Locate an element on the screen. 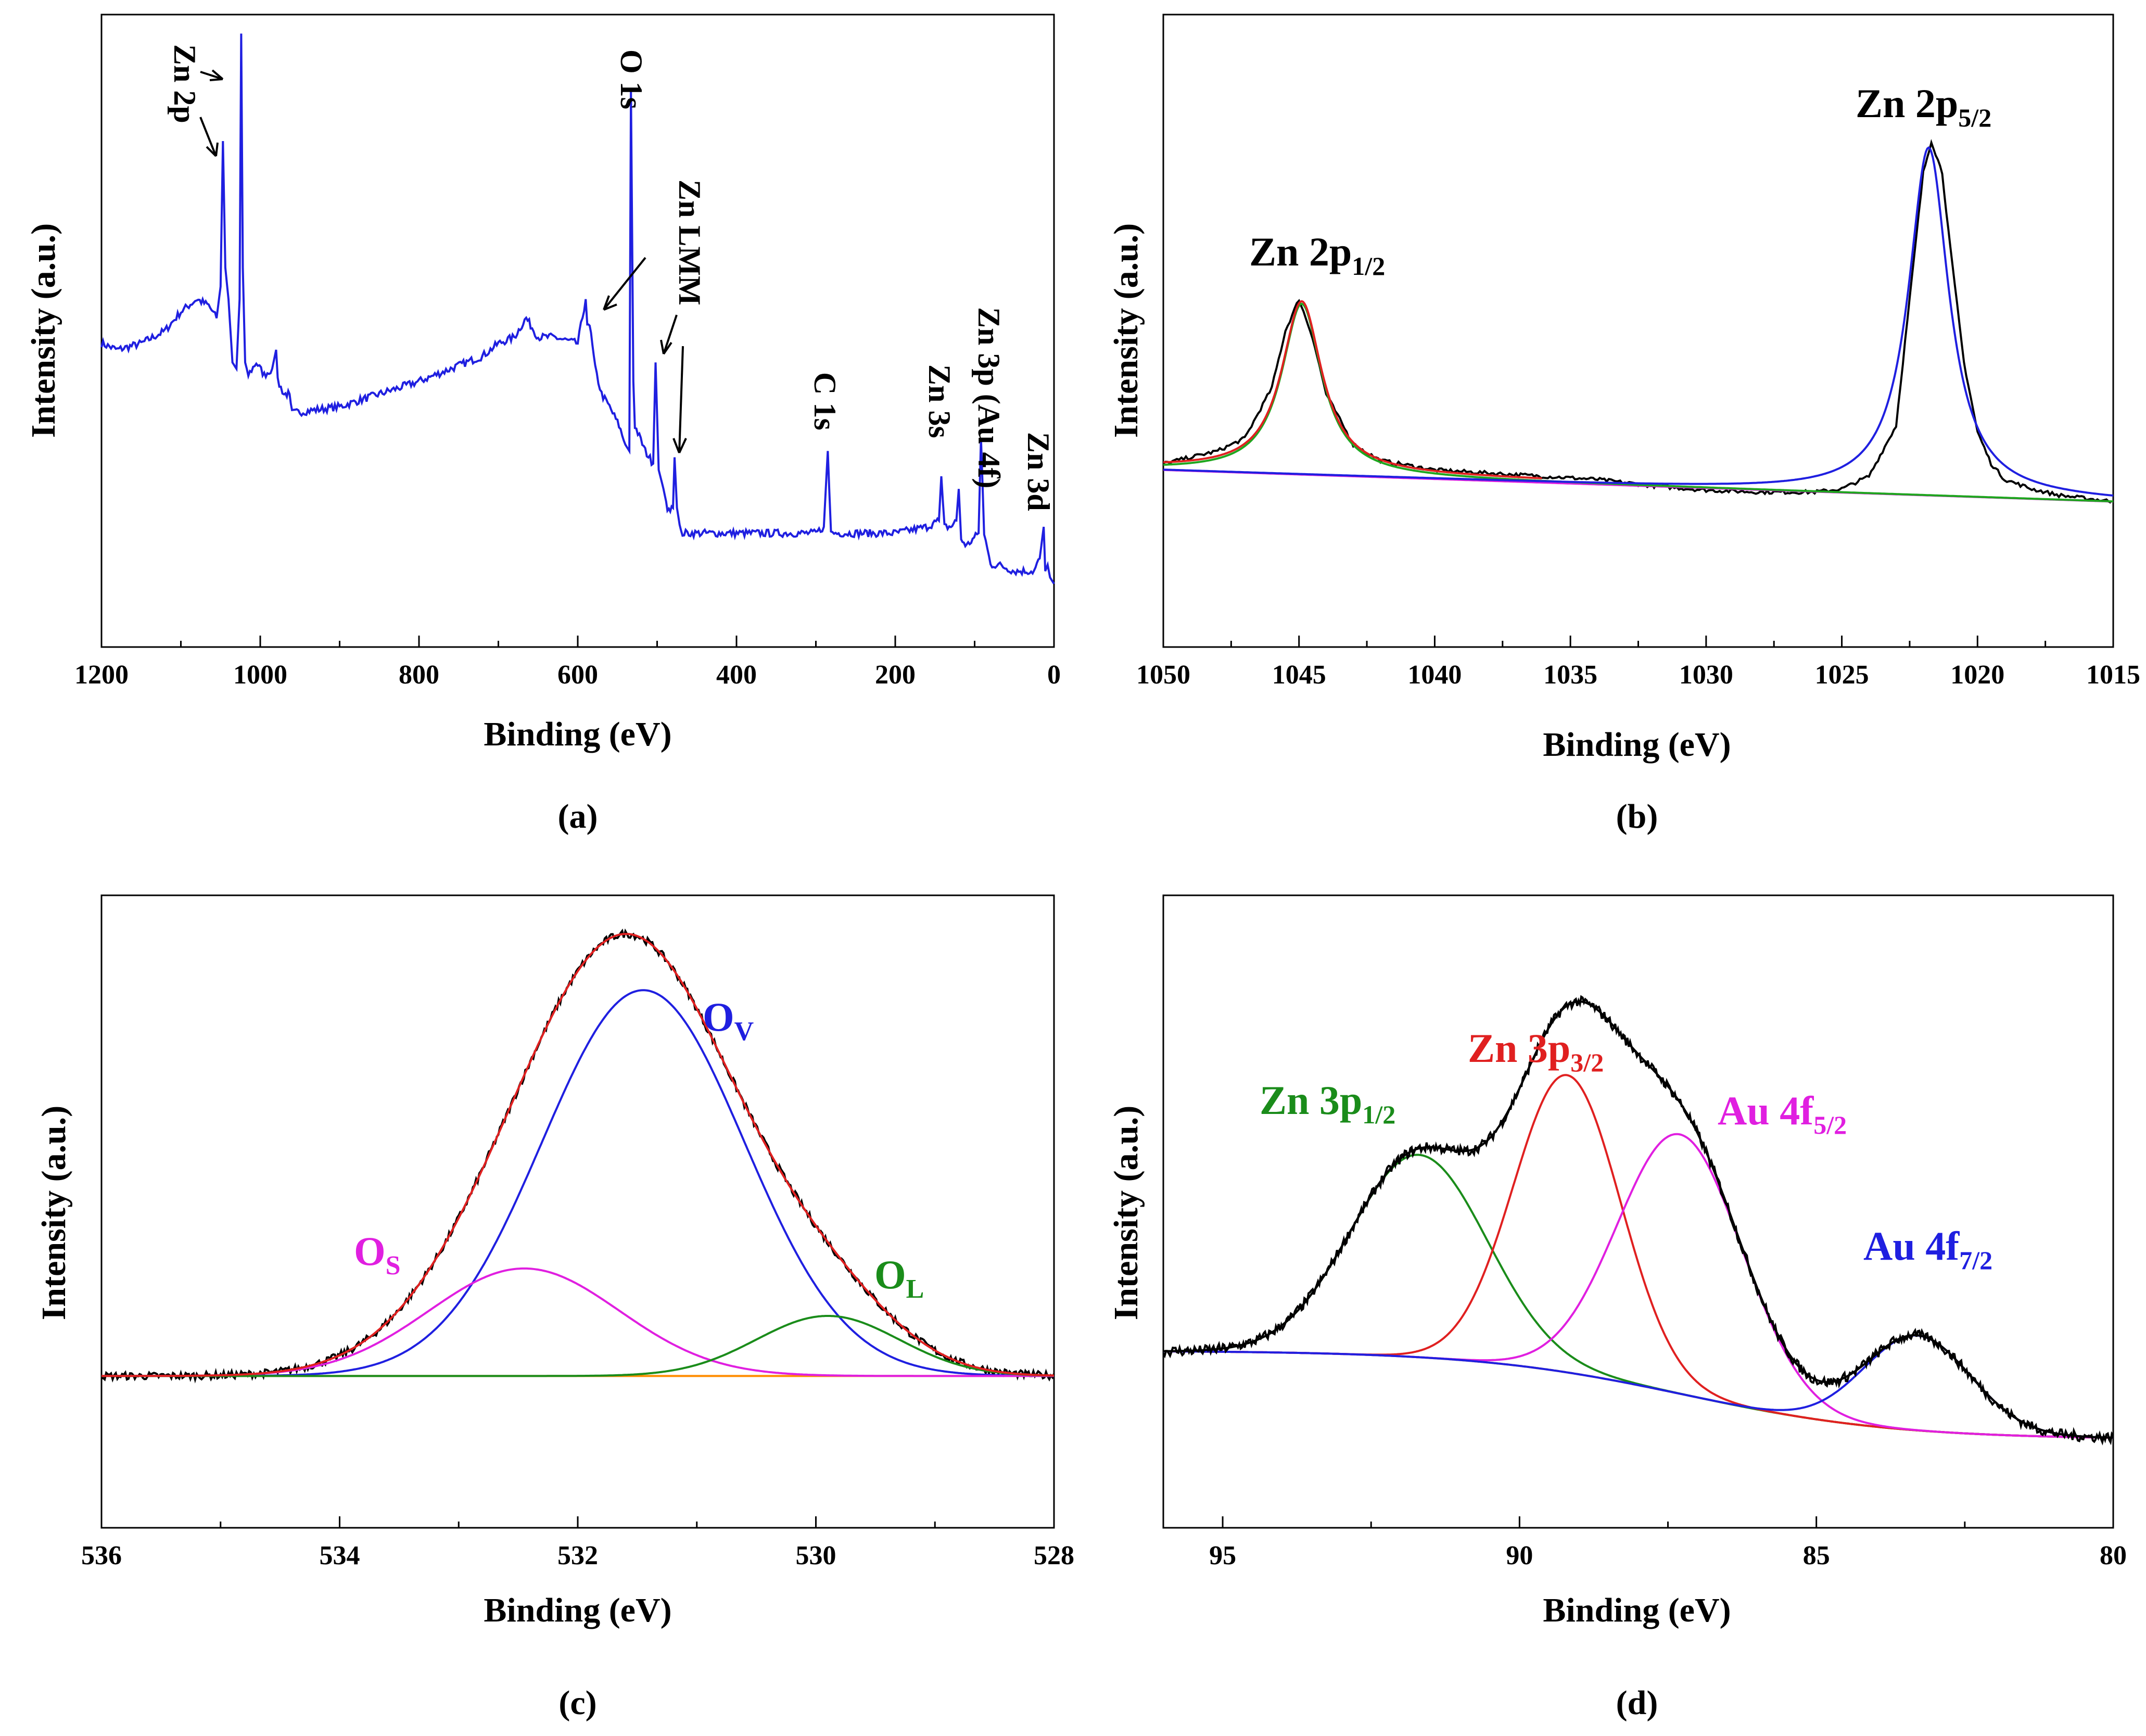  x-tick-label: 0 is located at coordinates (1054, 675).